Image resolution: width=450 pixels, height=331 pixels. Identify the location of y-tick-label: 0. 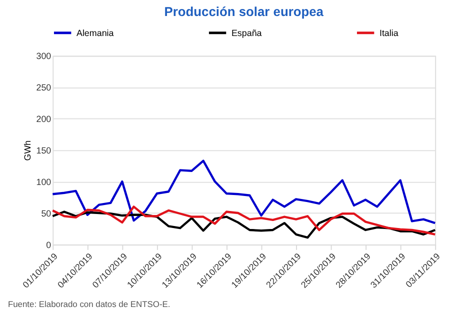
(49, 245).